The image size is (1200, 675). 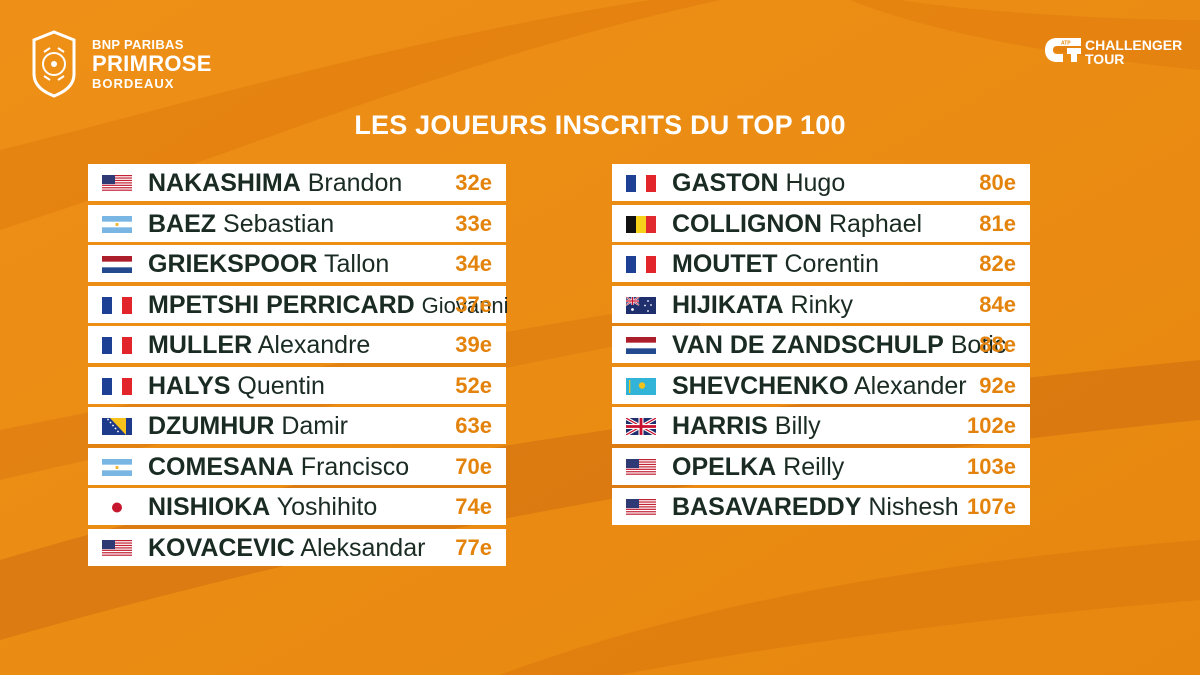 What do you see at coordinates (473, 466) in the screenshot?
I see `player-rank: 70e` at bounding box center [473, 466].